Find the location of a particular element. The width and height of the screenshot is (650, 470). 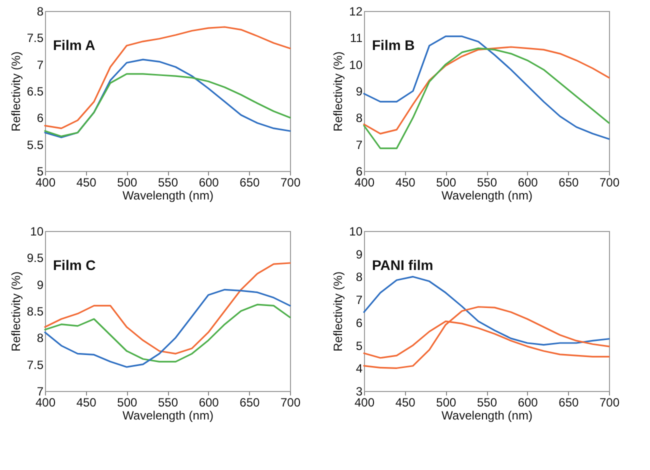

y-tick-label: 11 is located at coordinates (356, 38).